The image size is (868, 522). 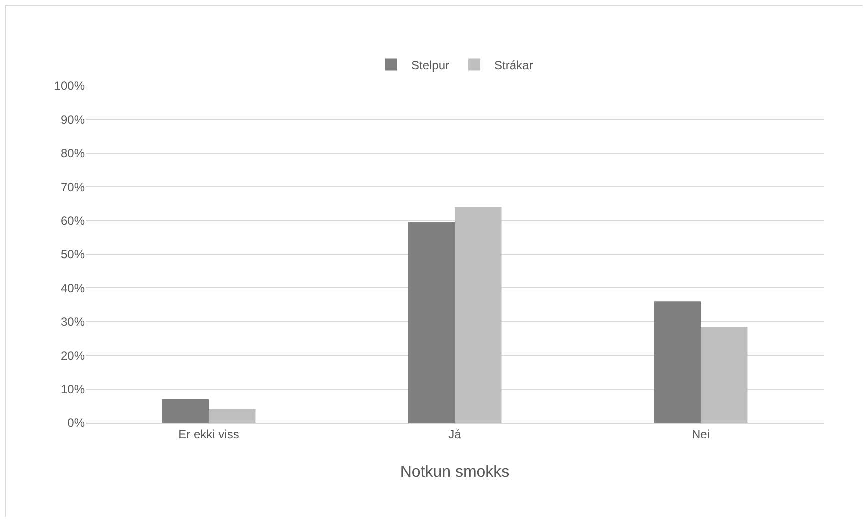 I want to click on y-tick-label: 20%, so click(x=73, y=355).